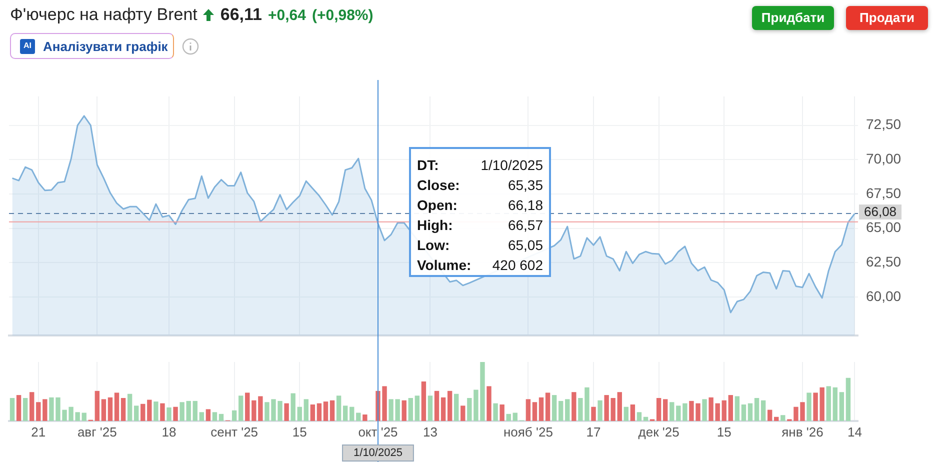  What do you see at coordinates (793, 18) in the screenshot?
I see `text: Придбати` at bounding box center [793, 18].